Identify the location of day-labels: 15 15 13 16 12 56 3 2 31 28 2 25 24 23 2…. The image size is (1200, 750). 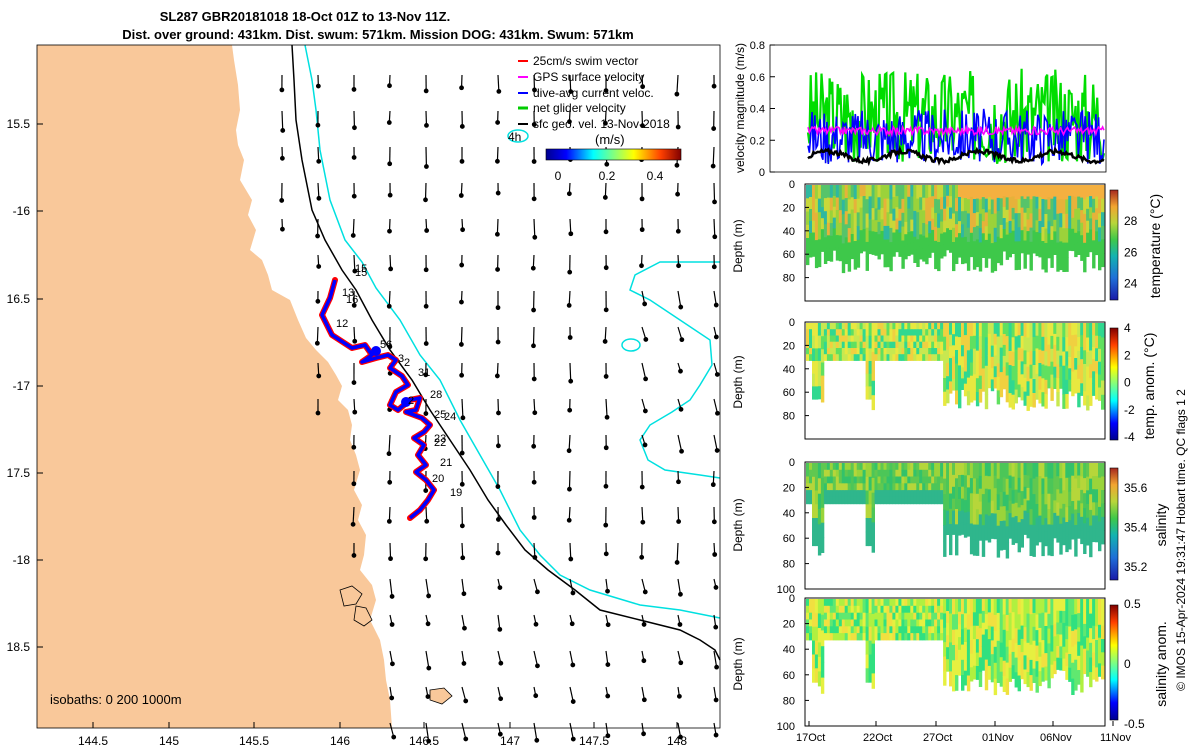
(399, 381).